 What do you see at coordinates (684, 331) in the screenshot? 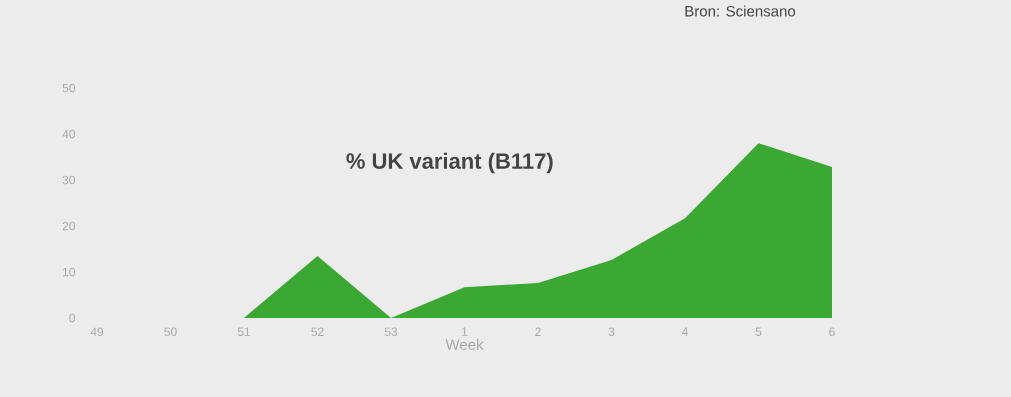
I see `x-tick-label: 4` at bounding box center [684, 331].